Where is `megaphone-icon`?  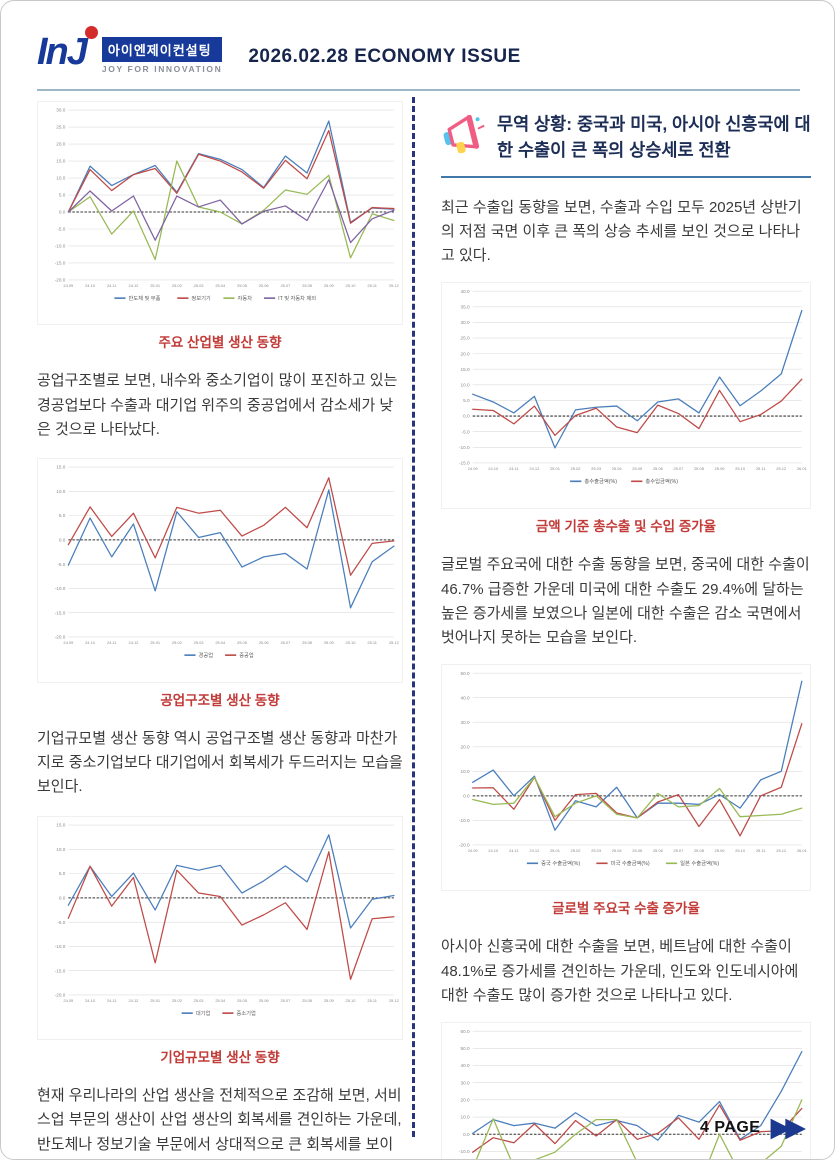
megaphone-icon is located at coordinates (464, 138).